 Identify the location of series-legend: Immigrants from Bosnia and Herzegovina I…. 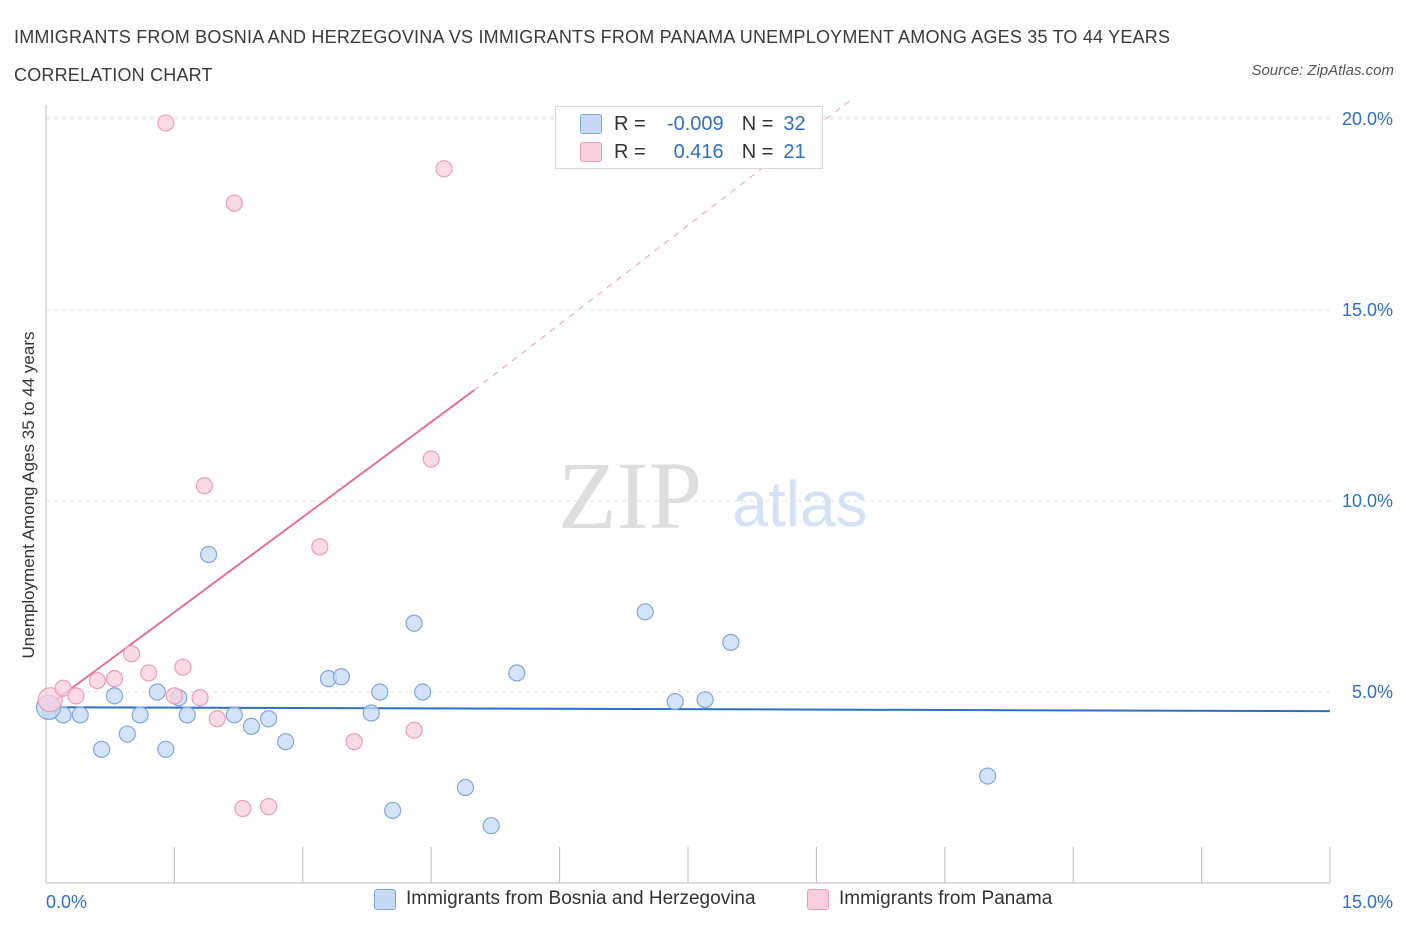
(703, 902).